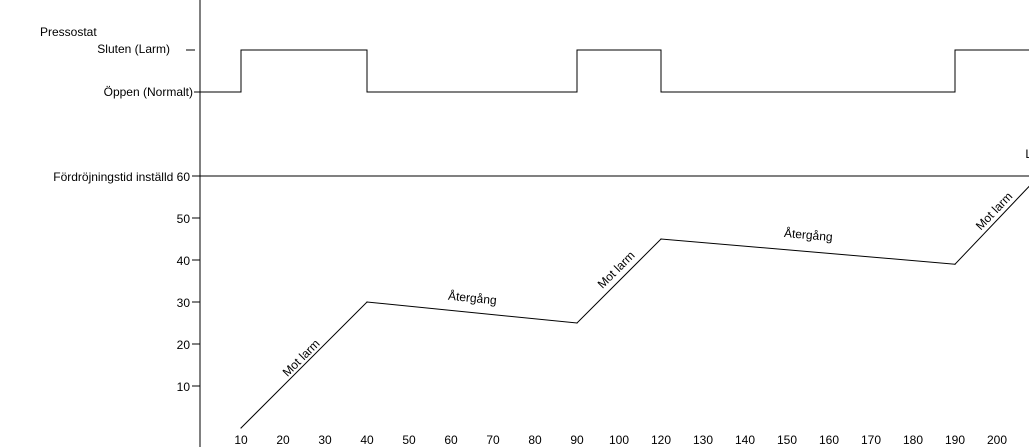 The image size is (1029, 447). I want to click on switch-panel-title: Pressostat, so click(68, 32).